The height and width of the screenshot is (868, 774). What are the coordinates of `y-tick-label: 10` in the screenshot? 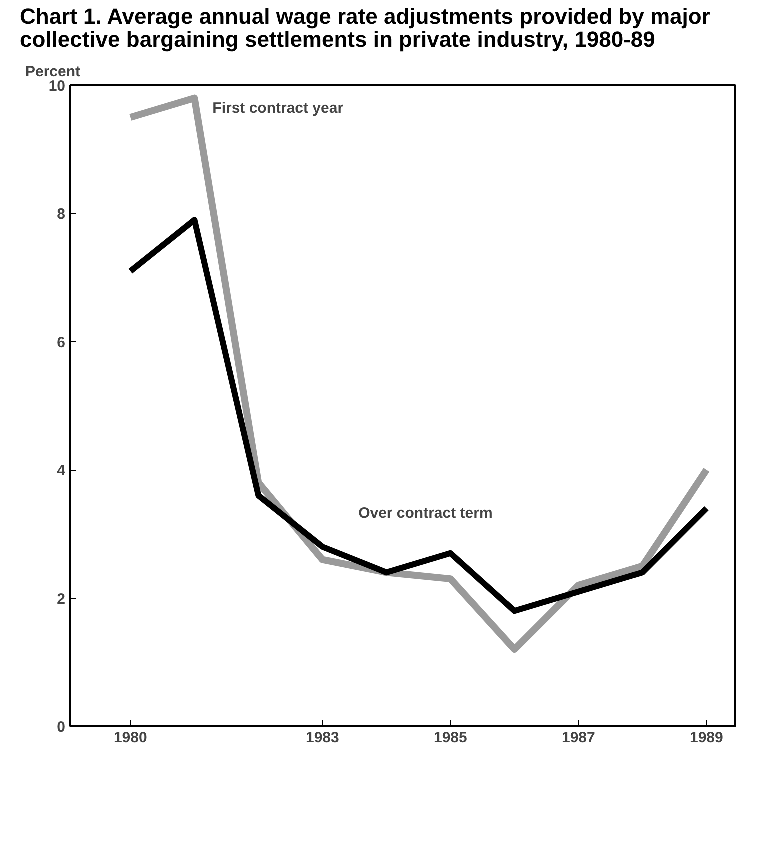 It's located at (57, 87).